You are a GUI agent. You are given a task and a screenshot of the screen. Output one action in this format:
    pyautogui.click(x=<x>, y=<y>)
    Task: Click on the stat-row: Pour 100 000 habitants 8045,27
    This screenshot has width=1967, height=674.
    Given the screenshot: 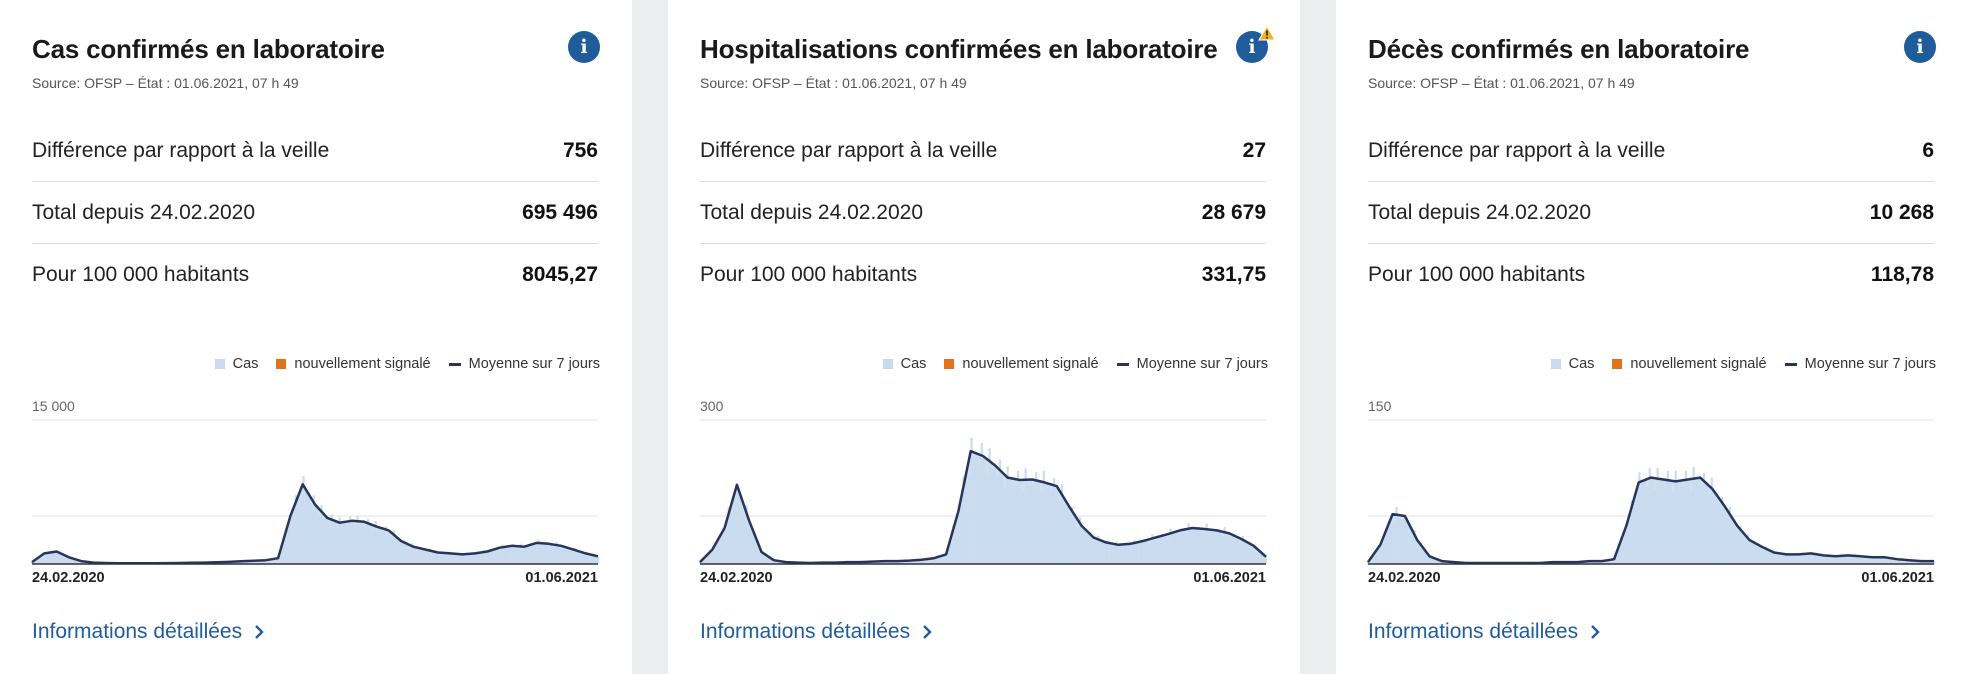 What is the action you would take?
    pyautogui.click(x=315, y=275)
    